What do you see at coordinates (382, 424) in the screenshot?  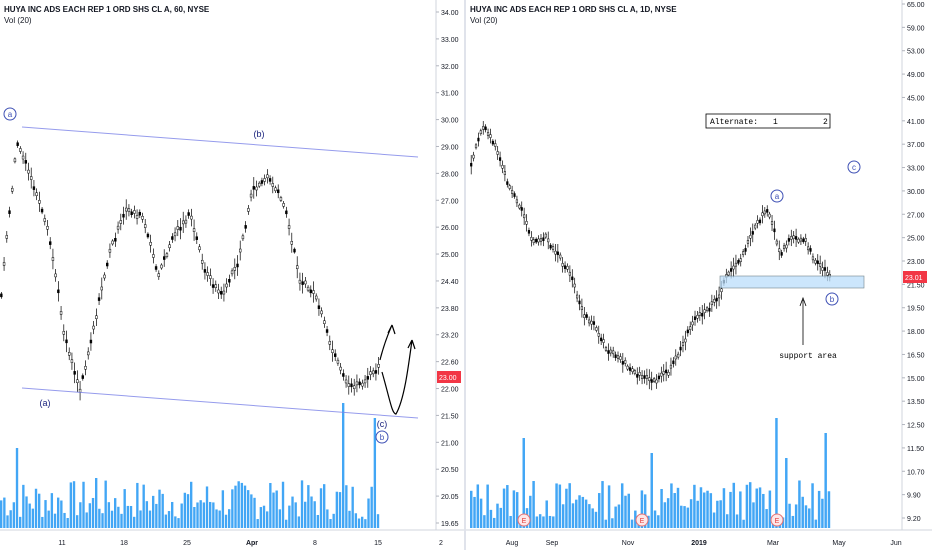 I see `wave-c-paren-label: (c)` at bounding box center [382, 424].